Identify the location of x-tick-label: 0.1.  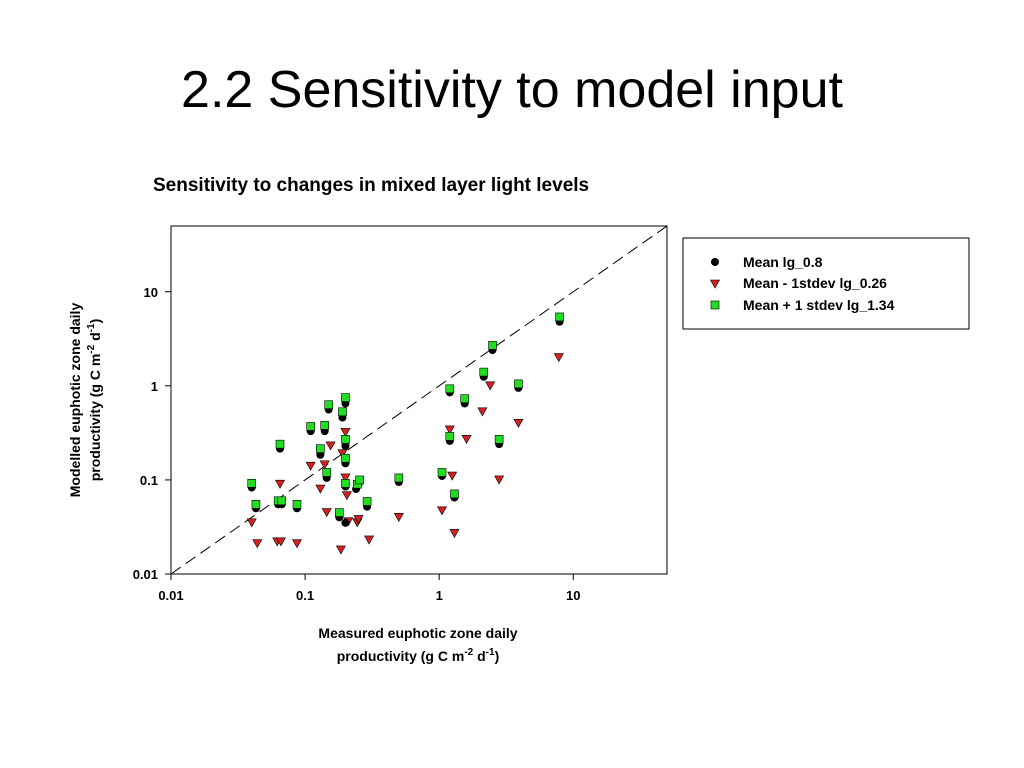
(305, 595).